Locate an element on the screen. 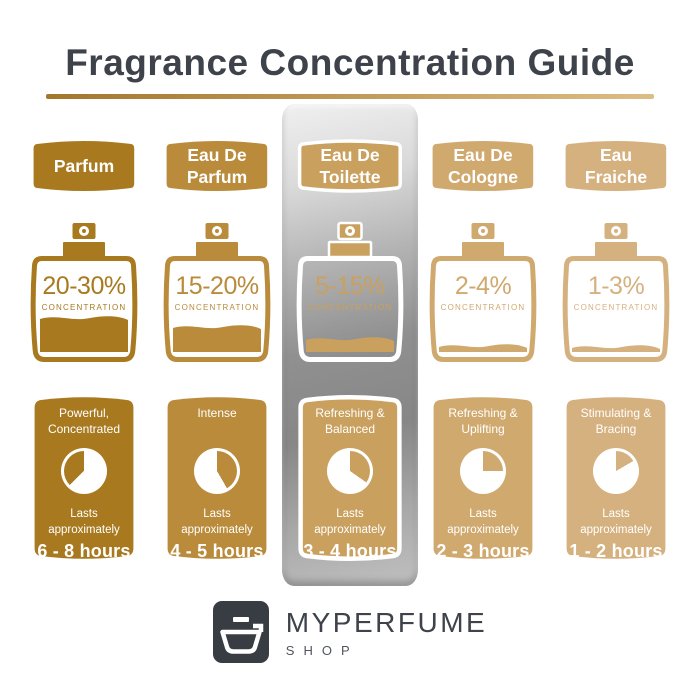 This screenshot has width=700, height=700. perfume-bottle-icon: 15-20% CONCENTRATION is located at coordinates (217, 293).